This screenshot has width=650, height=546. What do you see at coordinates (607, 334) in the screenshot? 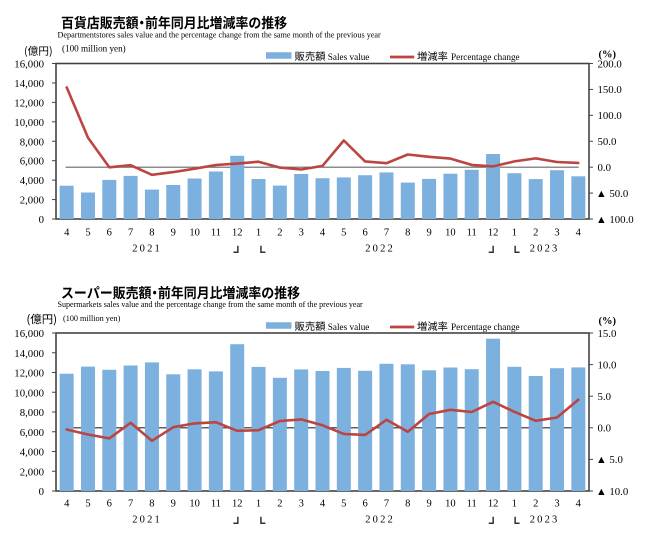
I see `svg-text: 15.0` at bounding box center [607, 334].